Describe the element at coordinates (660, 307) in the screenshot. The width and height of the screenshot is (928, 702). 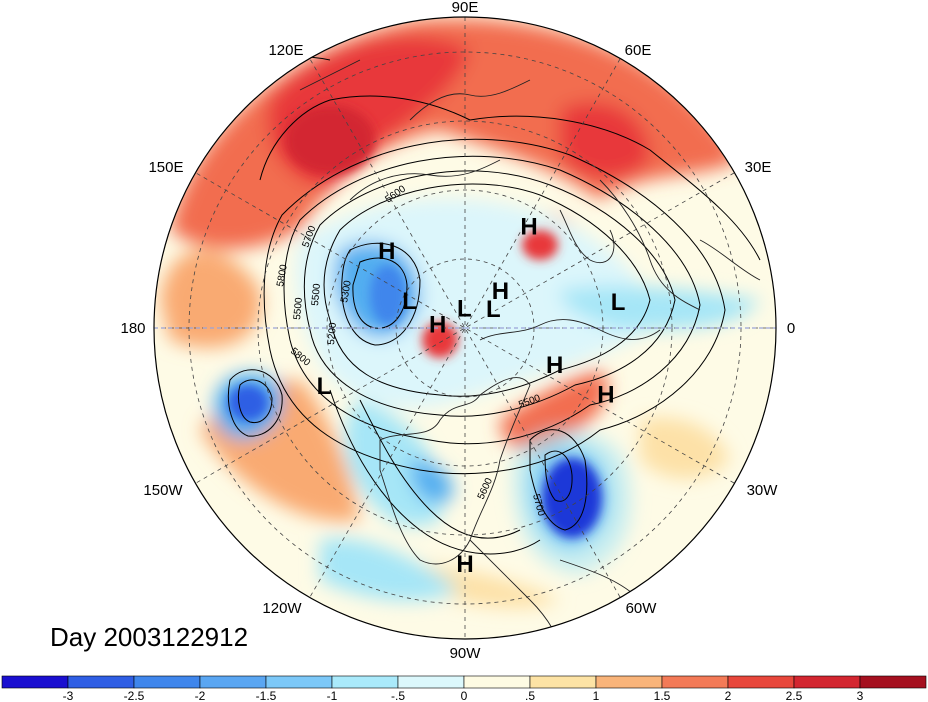
I see `cold-eurasia-belt` at that location.